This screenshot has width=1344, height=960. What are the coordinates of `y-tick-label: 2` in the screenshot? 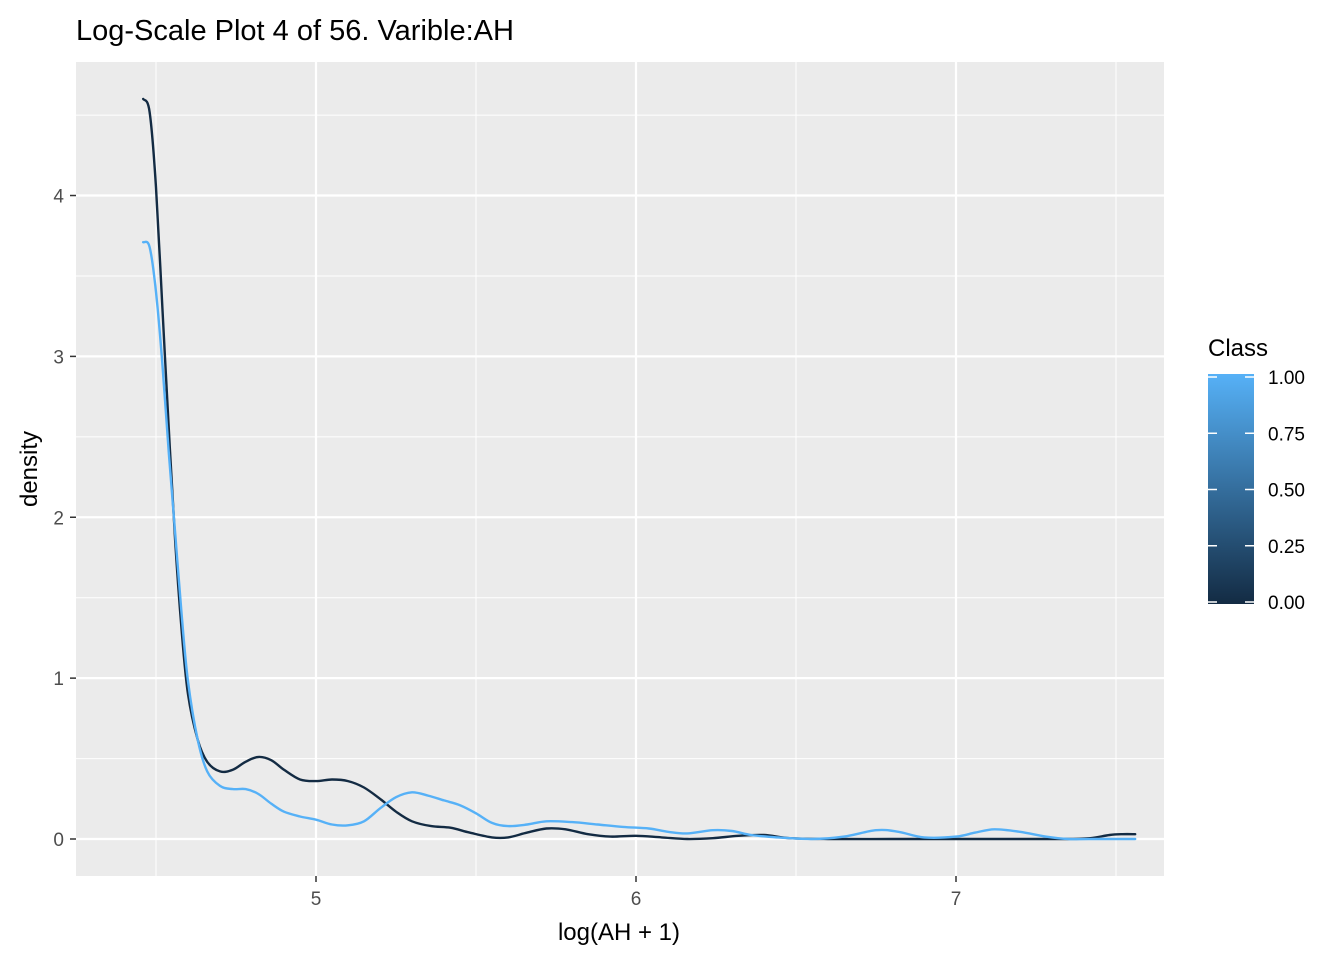 It's located at (58, 518).